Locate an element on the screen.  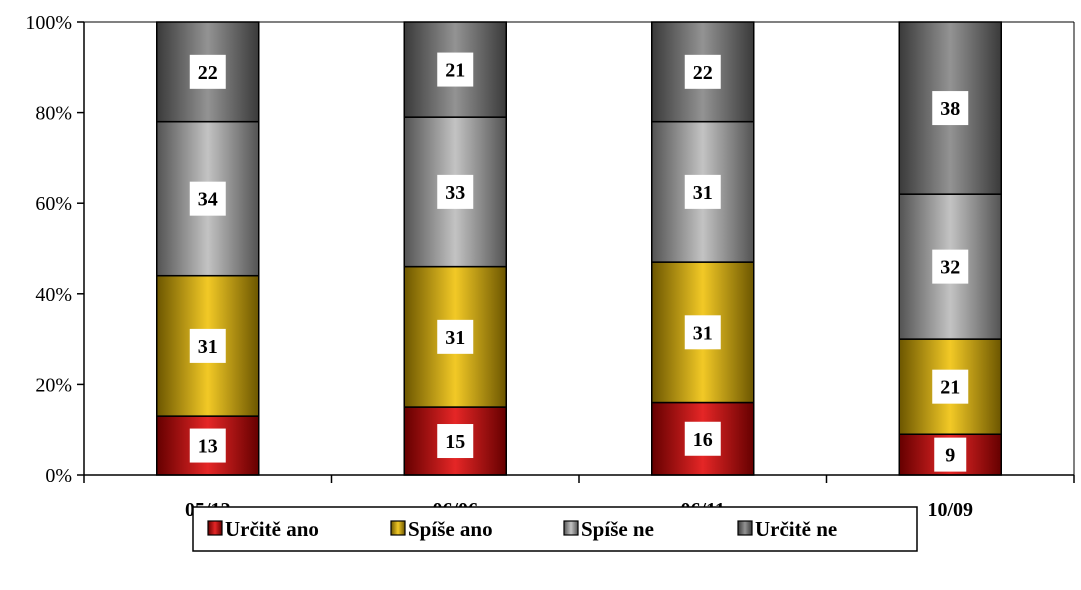
data-label: 9 is located at coordinates (950, 456).